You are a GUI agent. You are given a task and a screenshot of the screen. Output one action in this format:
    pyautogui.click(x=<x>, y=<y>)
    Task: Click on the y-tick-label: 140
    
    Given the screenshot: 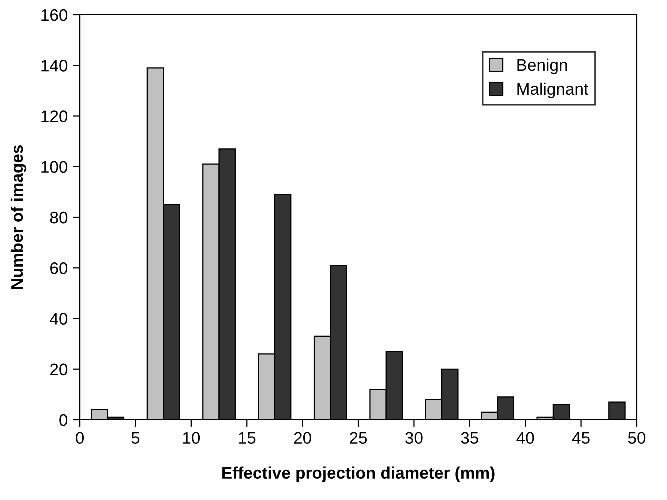 What is the action you would take?
    pyautogui.click(x=55, y=66)
    